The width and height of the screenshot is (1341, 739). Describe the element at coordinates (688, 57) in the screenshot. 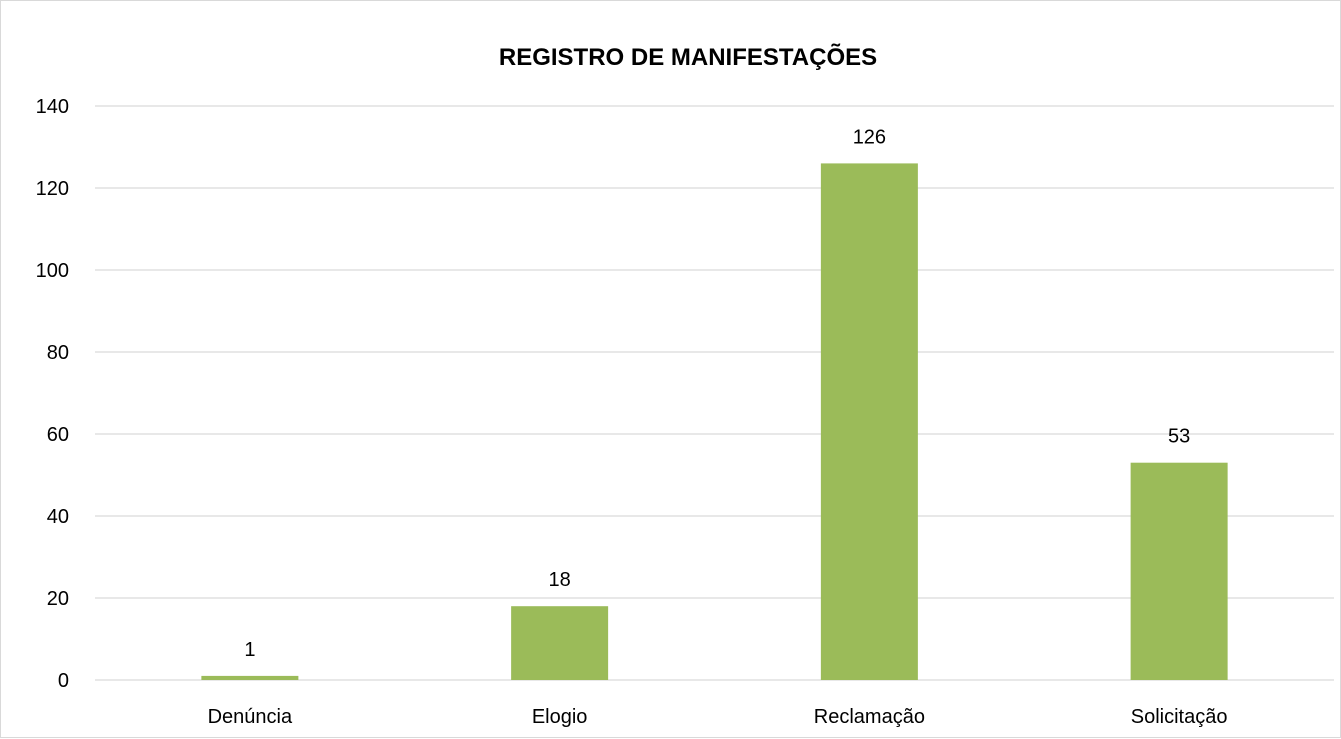

I see `chart-title: REGISTRO DE MANIFESTAÇÕES` at that location.